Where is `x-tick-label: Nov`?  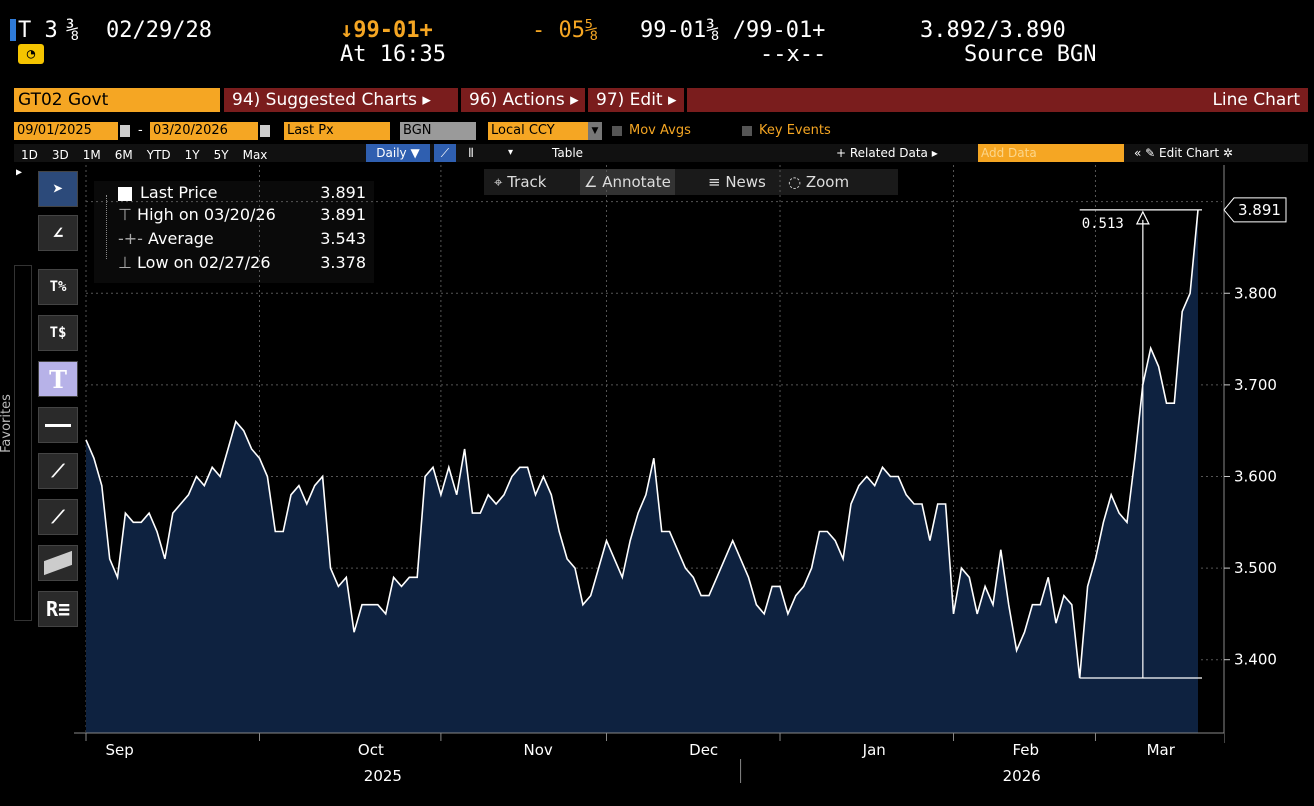 x-tick-label: Nov is located at coordinates (538, 750).